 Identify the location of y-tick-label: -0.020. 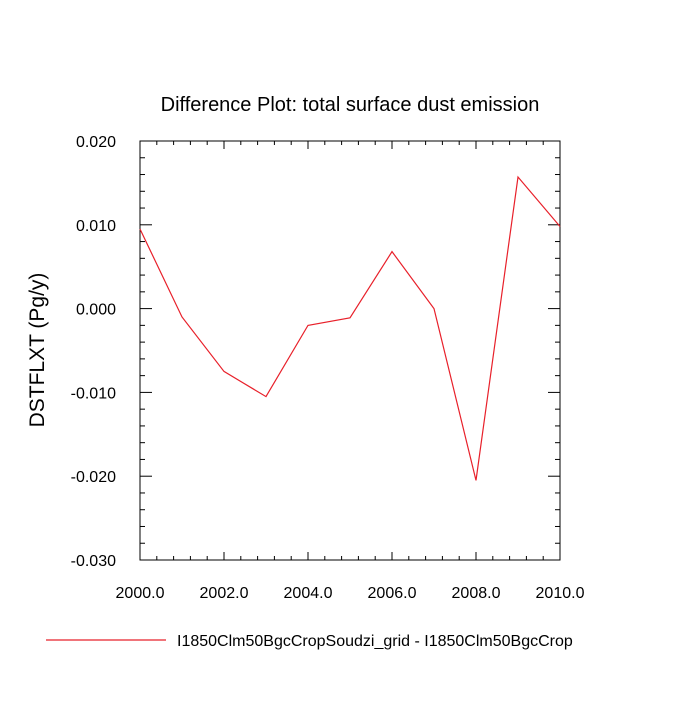
(93, 477).